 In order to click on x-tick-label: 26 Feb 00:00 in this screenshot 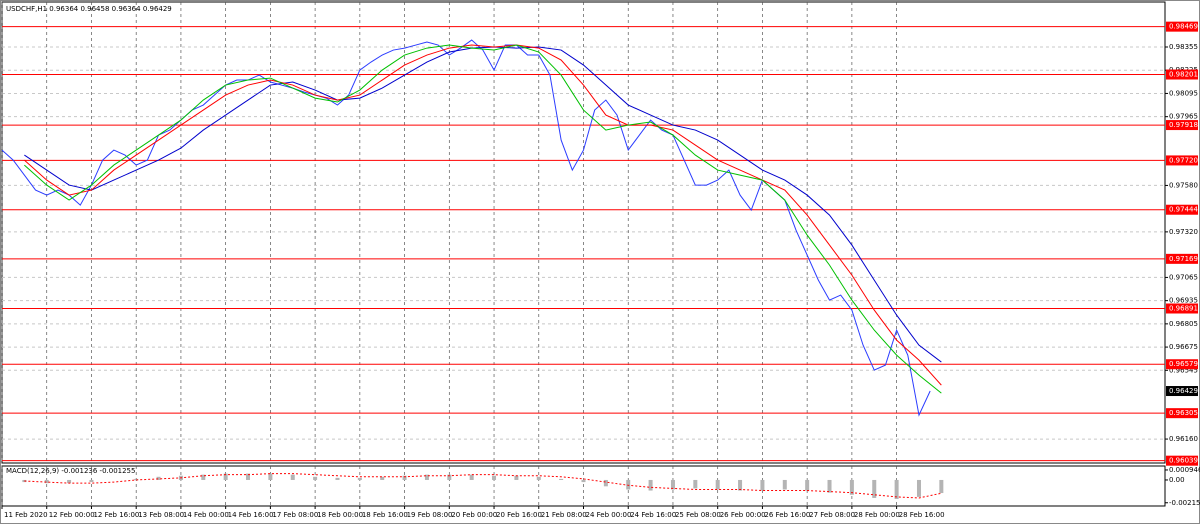, I will do `click(743, 515)`.